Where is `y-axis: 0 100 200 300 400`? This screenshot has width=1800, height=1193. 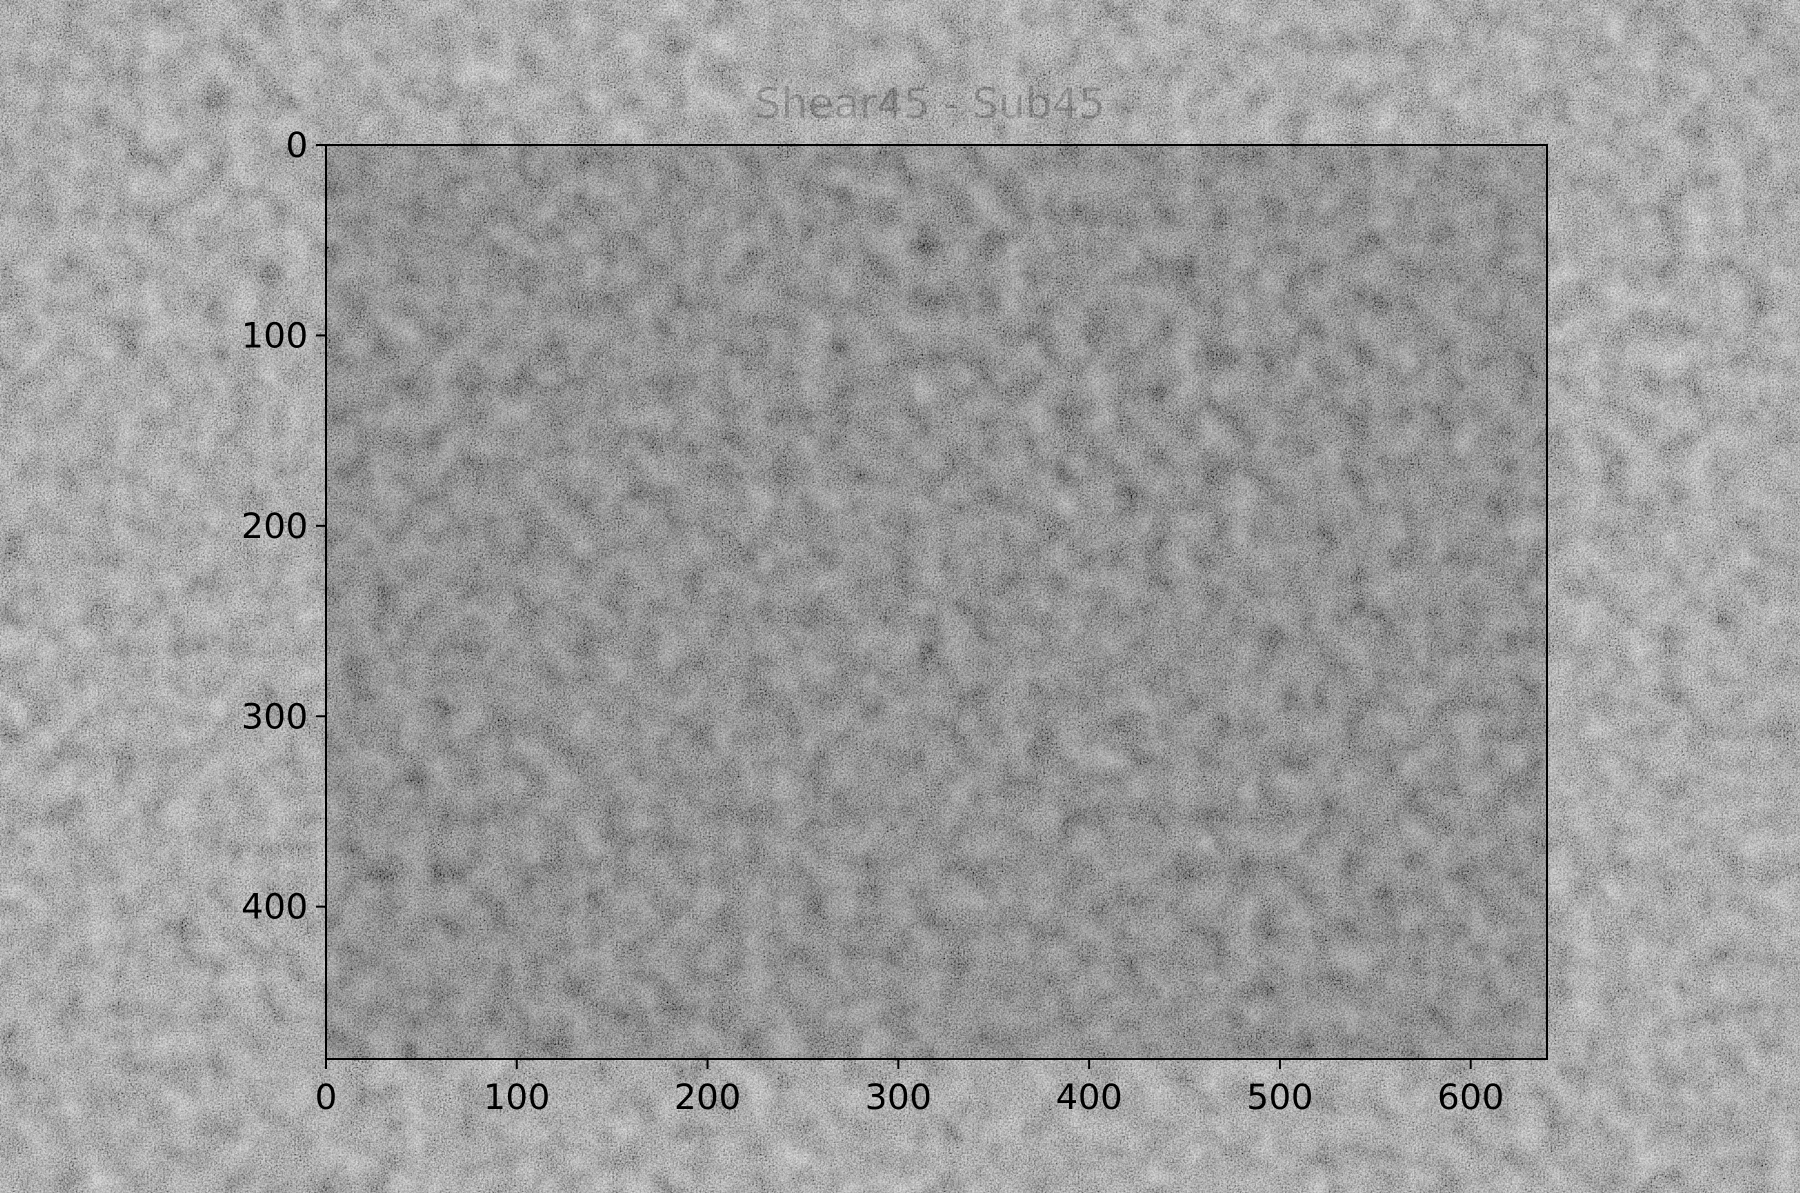 y-axis: 0 100 200 300 400 is located at coordinates (283, 527).